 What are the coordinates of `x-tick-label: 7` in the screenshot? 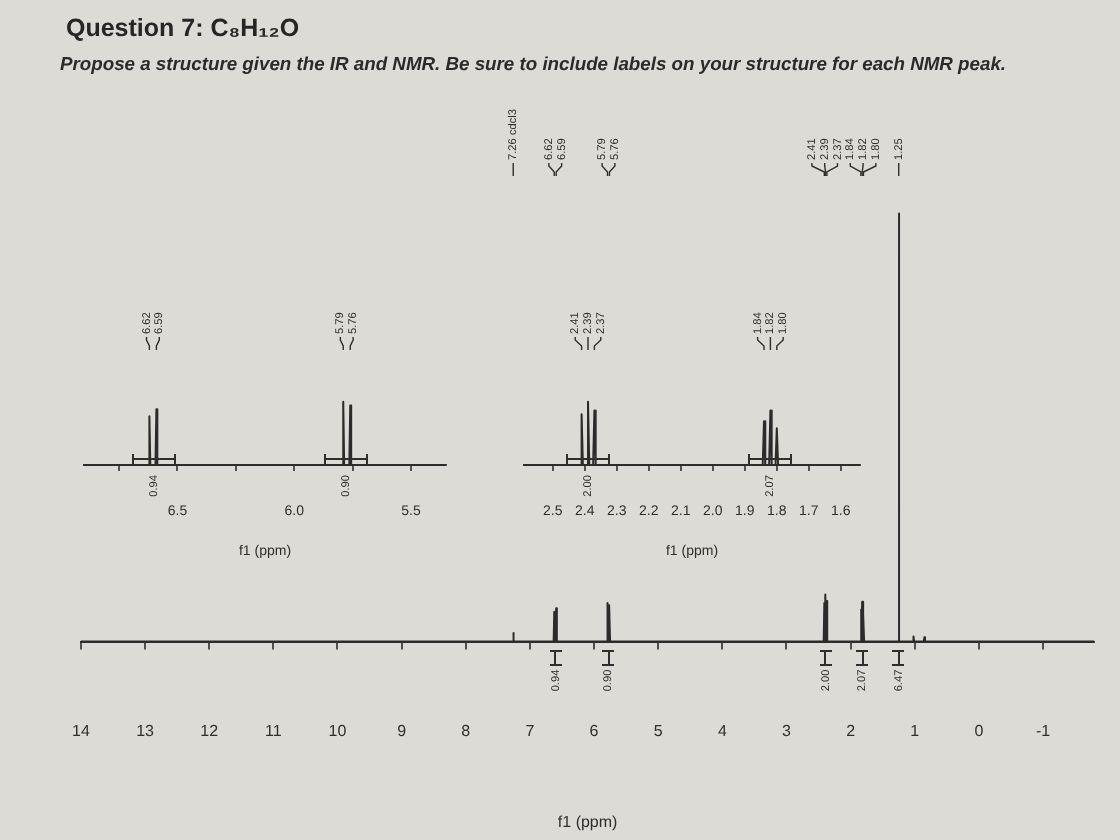 It's located at (530, 730).